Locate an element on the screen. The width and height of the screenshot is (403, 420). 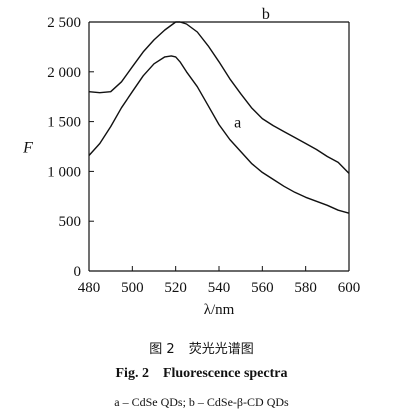
caption-chinese: 图 2 荧光光谱图 is located at coordinates (201, 347).